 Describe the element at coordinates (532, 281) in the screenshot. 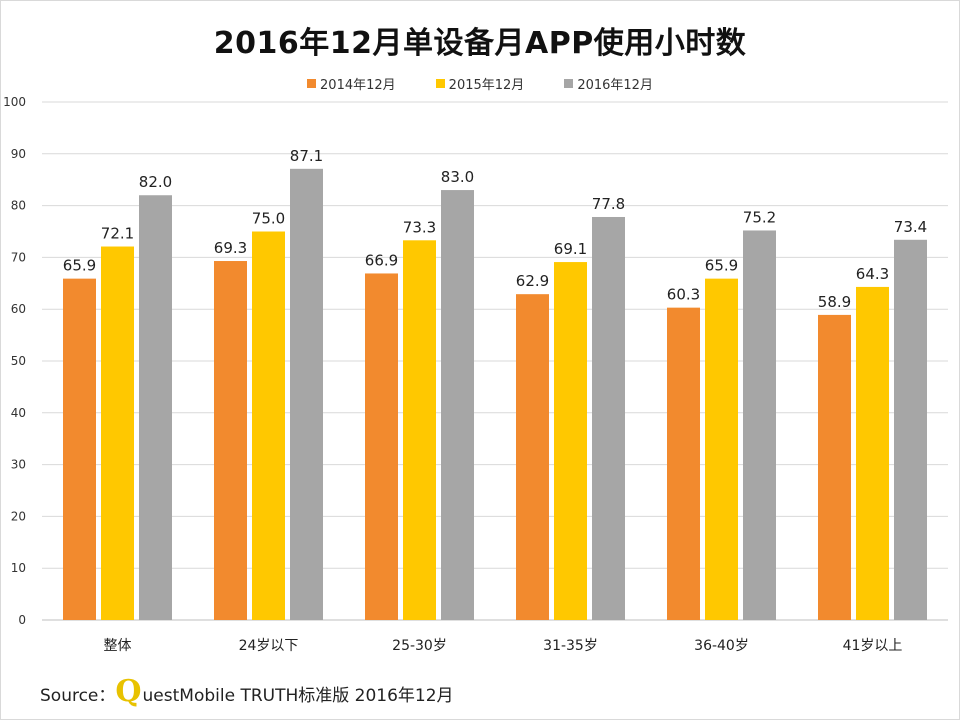

I see `data-label: 62.9` at that location.